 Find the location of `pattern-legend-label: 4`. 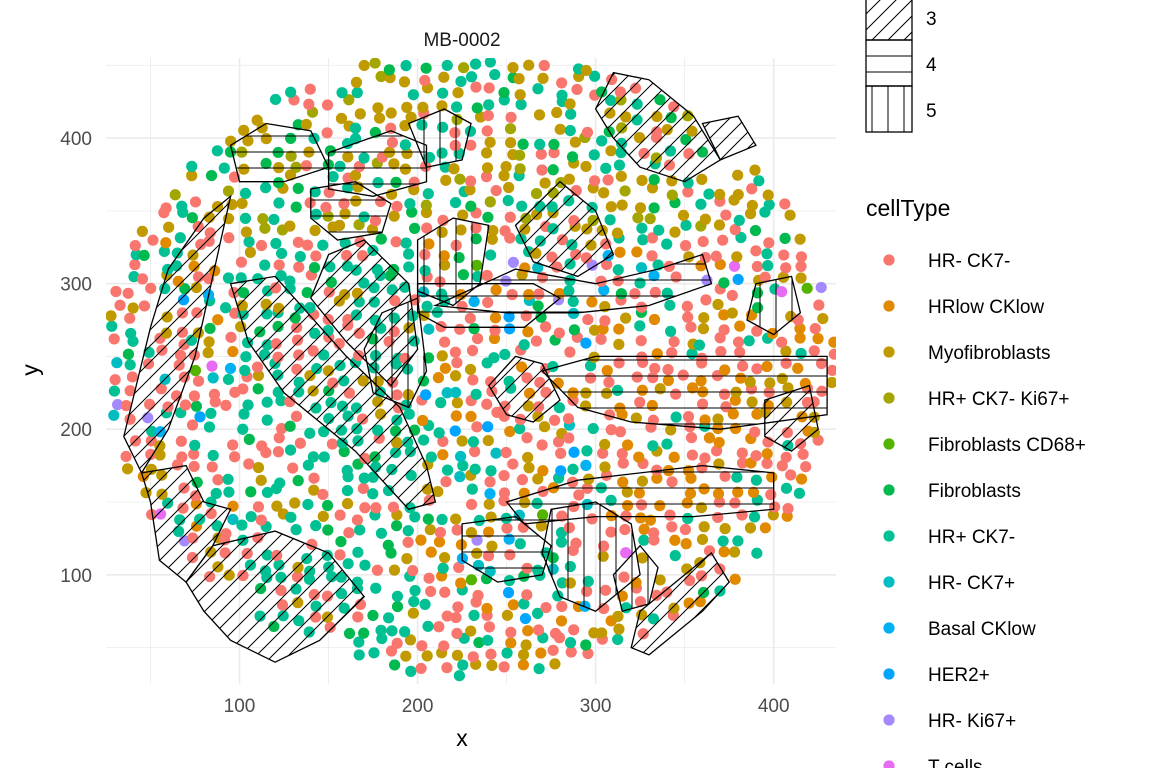

pattern-legend-label: 4 is located at coordinates (931, 65).